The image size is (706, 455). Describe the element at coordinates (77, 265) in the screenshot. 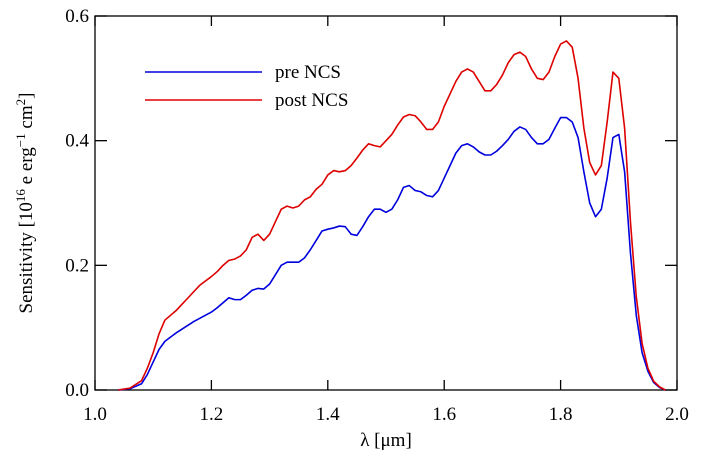

I see `y-tick-label: 0.2` at that location.